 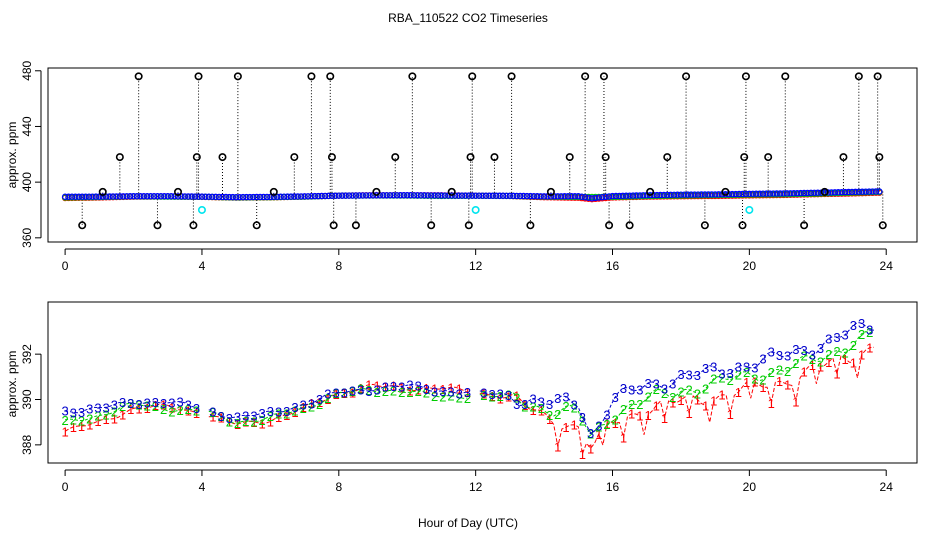 I want to click on bottom-x-tick-label: 0, so click(x=65, y=487).